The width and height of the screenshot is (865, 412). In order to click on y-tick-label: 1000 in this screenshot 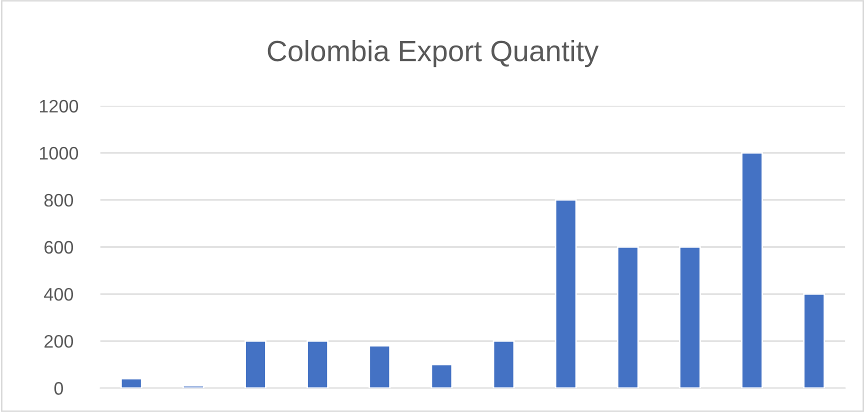, I will do `click(59, 153)`.